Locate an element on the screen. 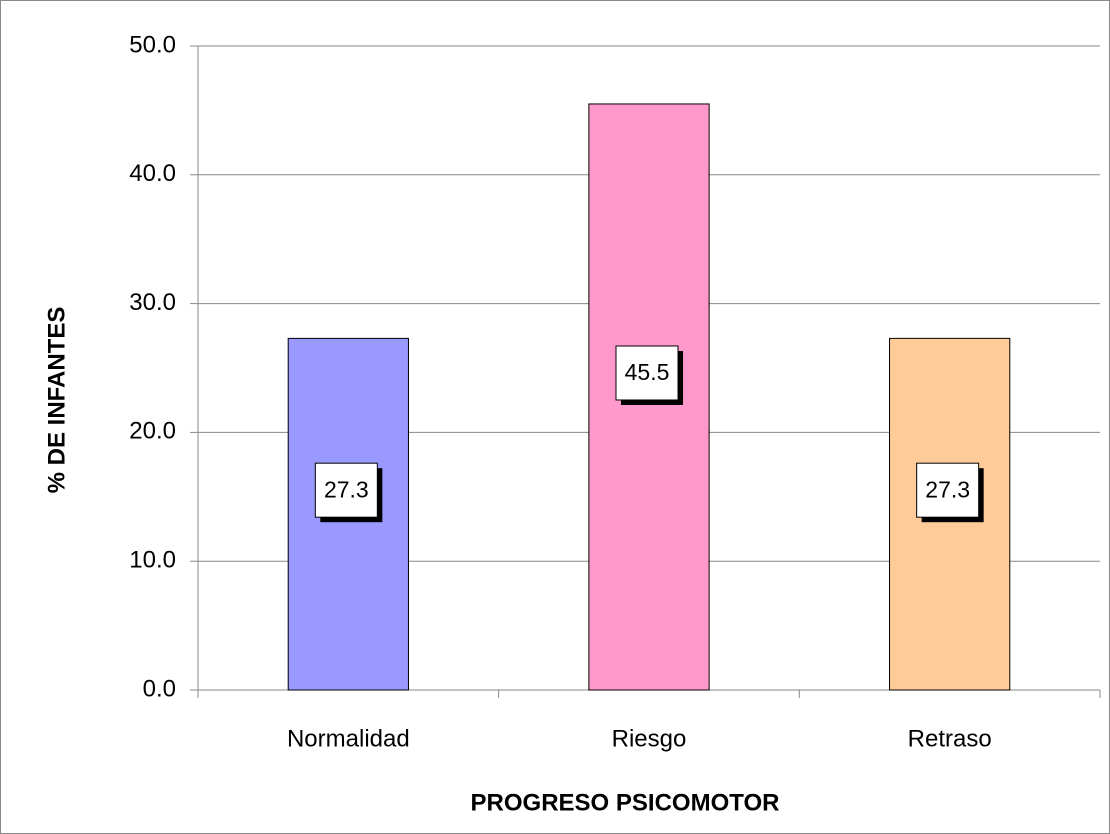 The width and height of the screenshot is (1110, 834). x-tick-label: Normalidad is located at coordinates (348, 738).